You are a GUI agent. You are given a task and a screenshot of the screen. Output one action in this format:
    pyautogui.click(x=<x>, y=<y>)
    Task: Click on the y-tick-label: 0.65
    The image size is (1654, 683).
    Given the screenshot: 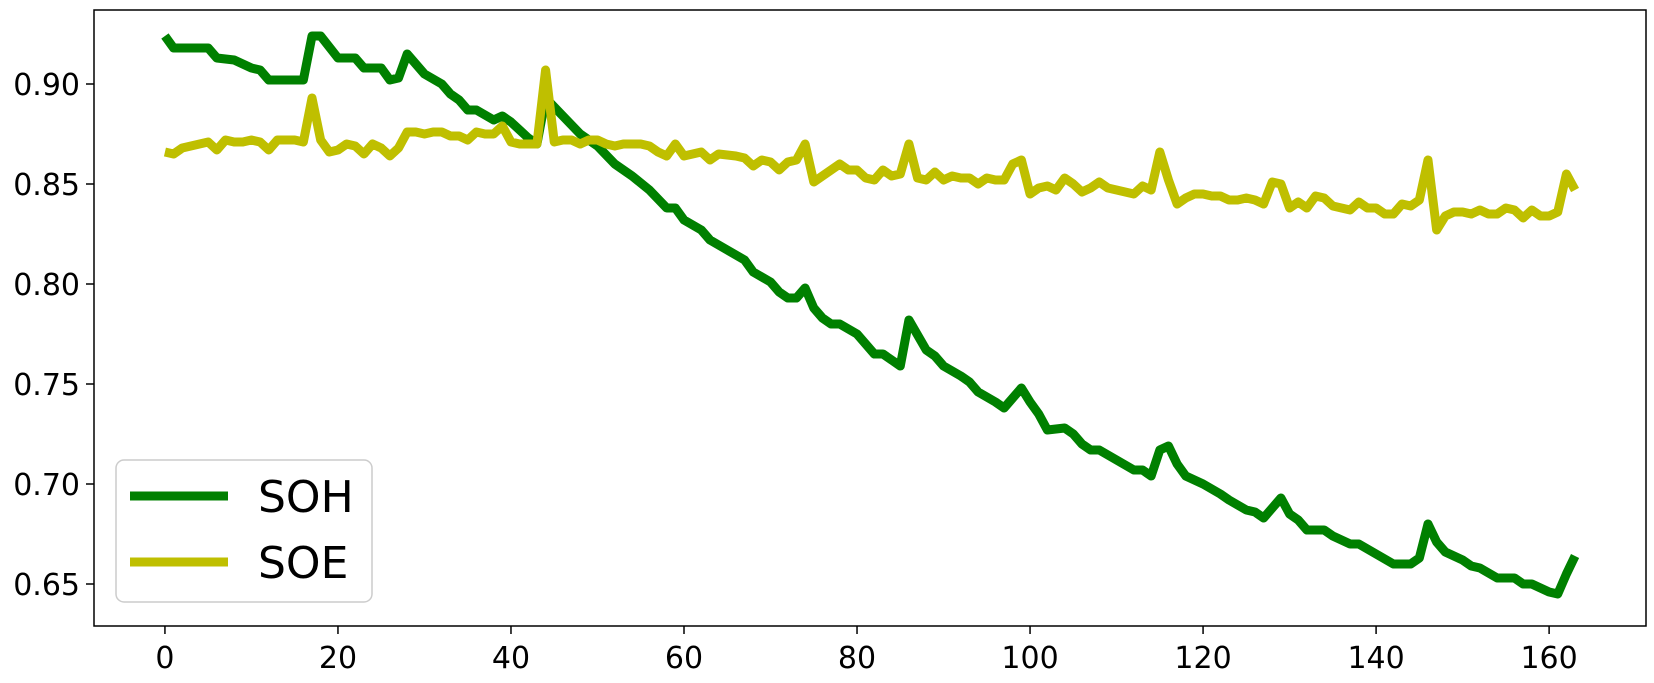 What is the action you would take?
    pyautogui.click(x=46, y=585)
    